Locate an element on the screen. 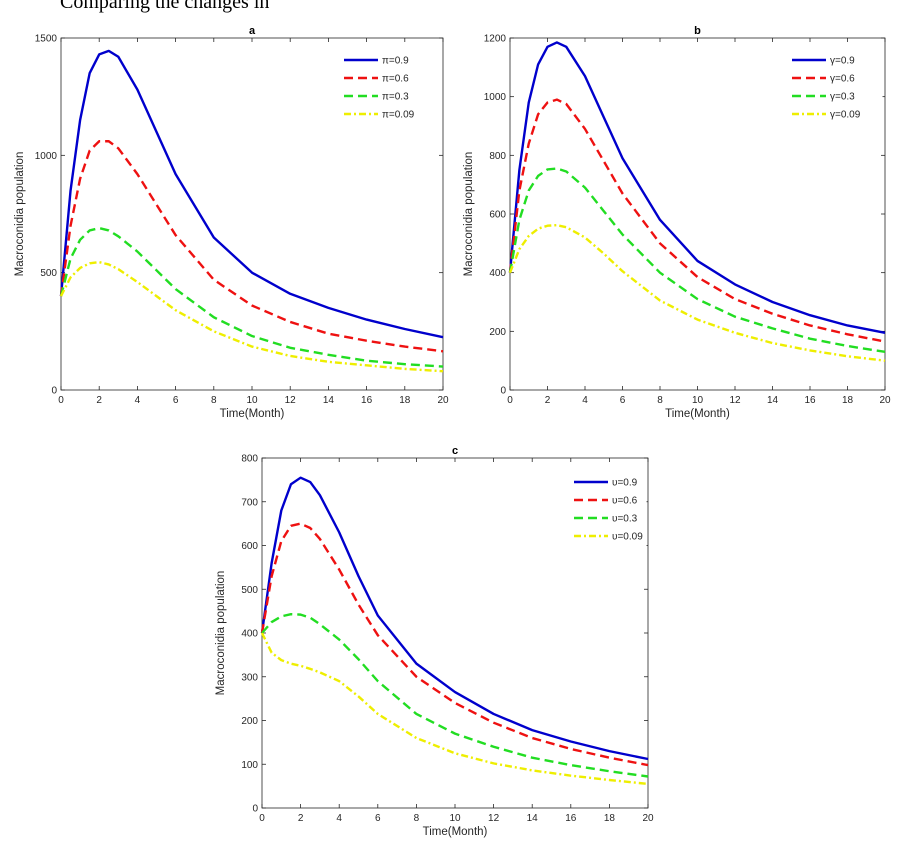 The width and height of the screenshot is (907, 862). legend-label-1: γ=0.9 is located at coordinates (842, 61).